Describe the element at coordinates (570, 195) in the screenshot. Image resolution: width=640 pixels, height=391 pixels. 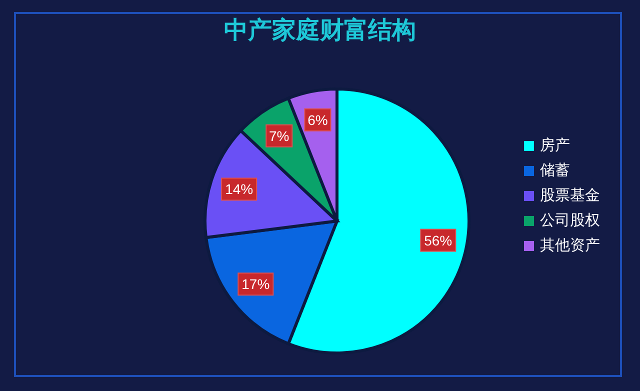
I see `legend-label: 股票基金` at that location.